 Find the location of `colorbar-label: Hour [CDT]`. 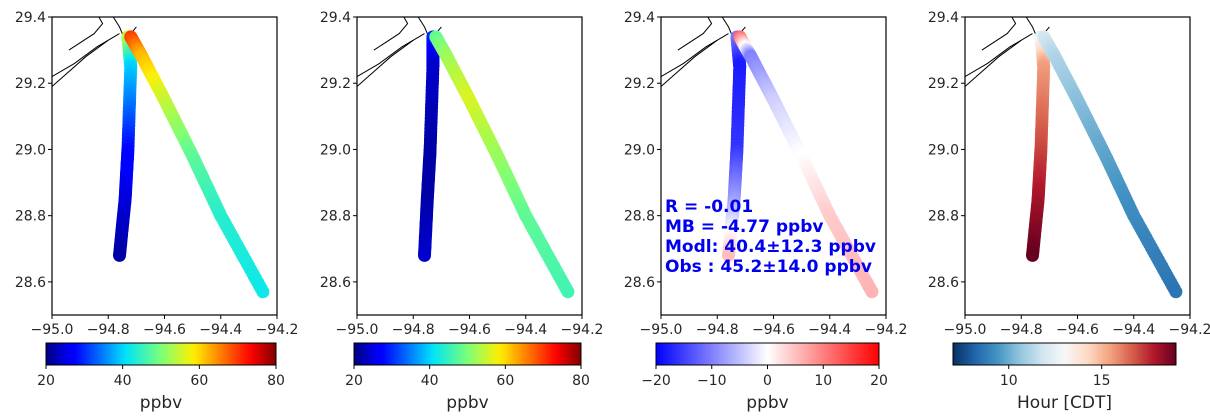

colorbar-label: Hour [CDT] is located at coordinates (1064, 403).